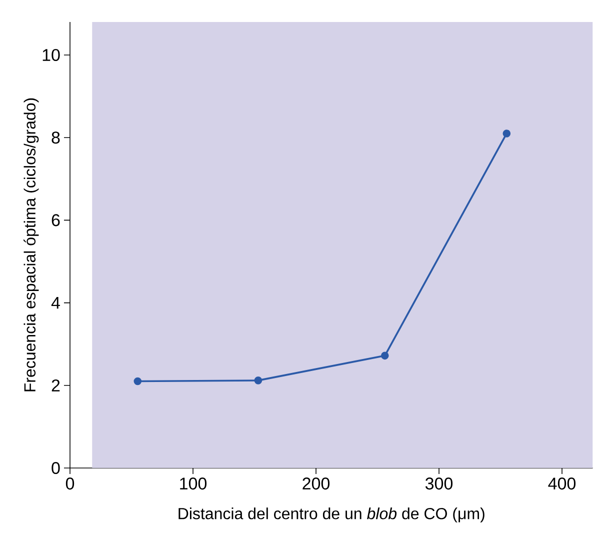 The image size is (602, 538). Describe the element at coordinates (439, 484) in the screenshot. I see `x-tick-label: 300` at that location.